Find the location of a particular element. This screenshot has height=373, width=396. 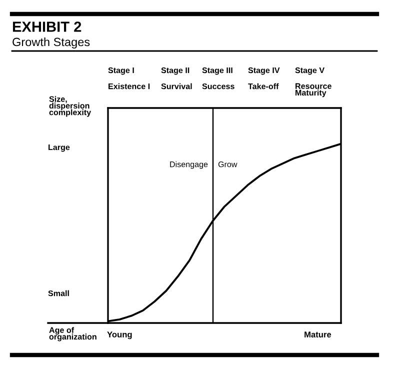

text: Stage III is located at coordinates (217, 71).